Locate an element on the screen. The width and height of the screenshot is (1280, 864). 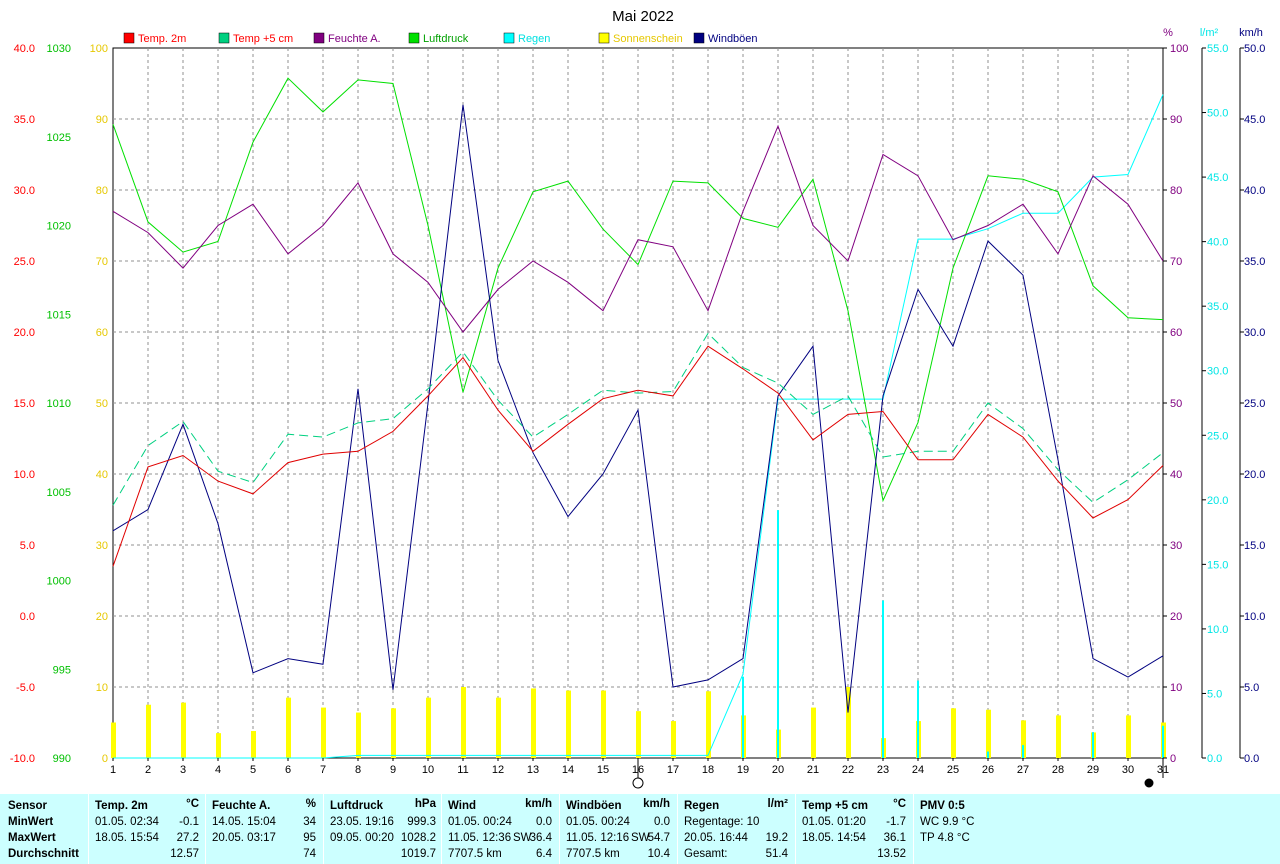
stats-temp2m-max: 27.2 is located at coordinates (187, 838).